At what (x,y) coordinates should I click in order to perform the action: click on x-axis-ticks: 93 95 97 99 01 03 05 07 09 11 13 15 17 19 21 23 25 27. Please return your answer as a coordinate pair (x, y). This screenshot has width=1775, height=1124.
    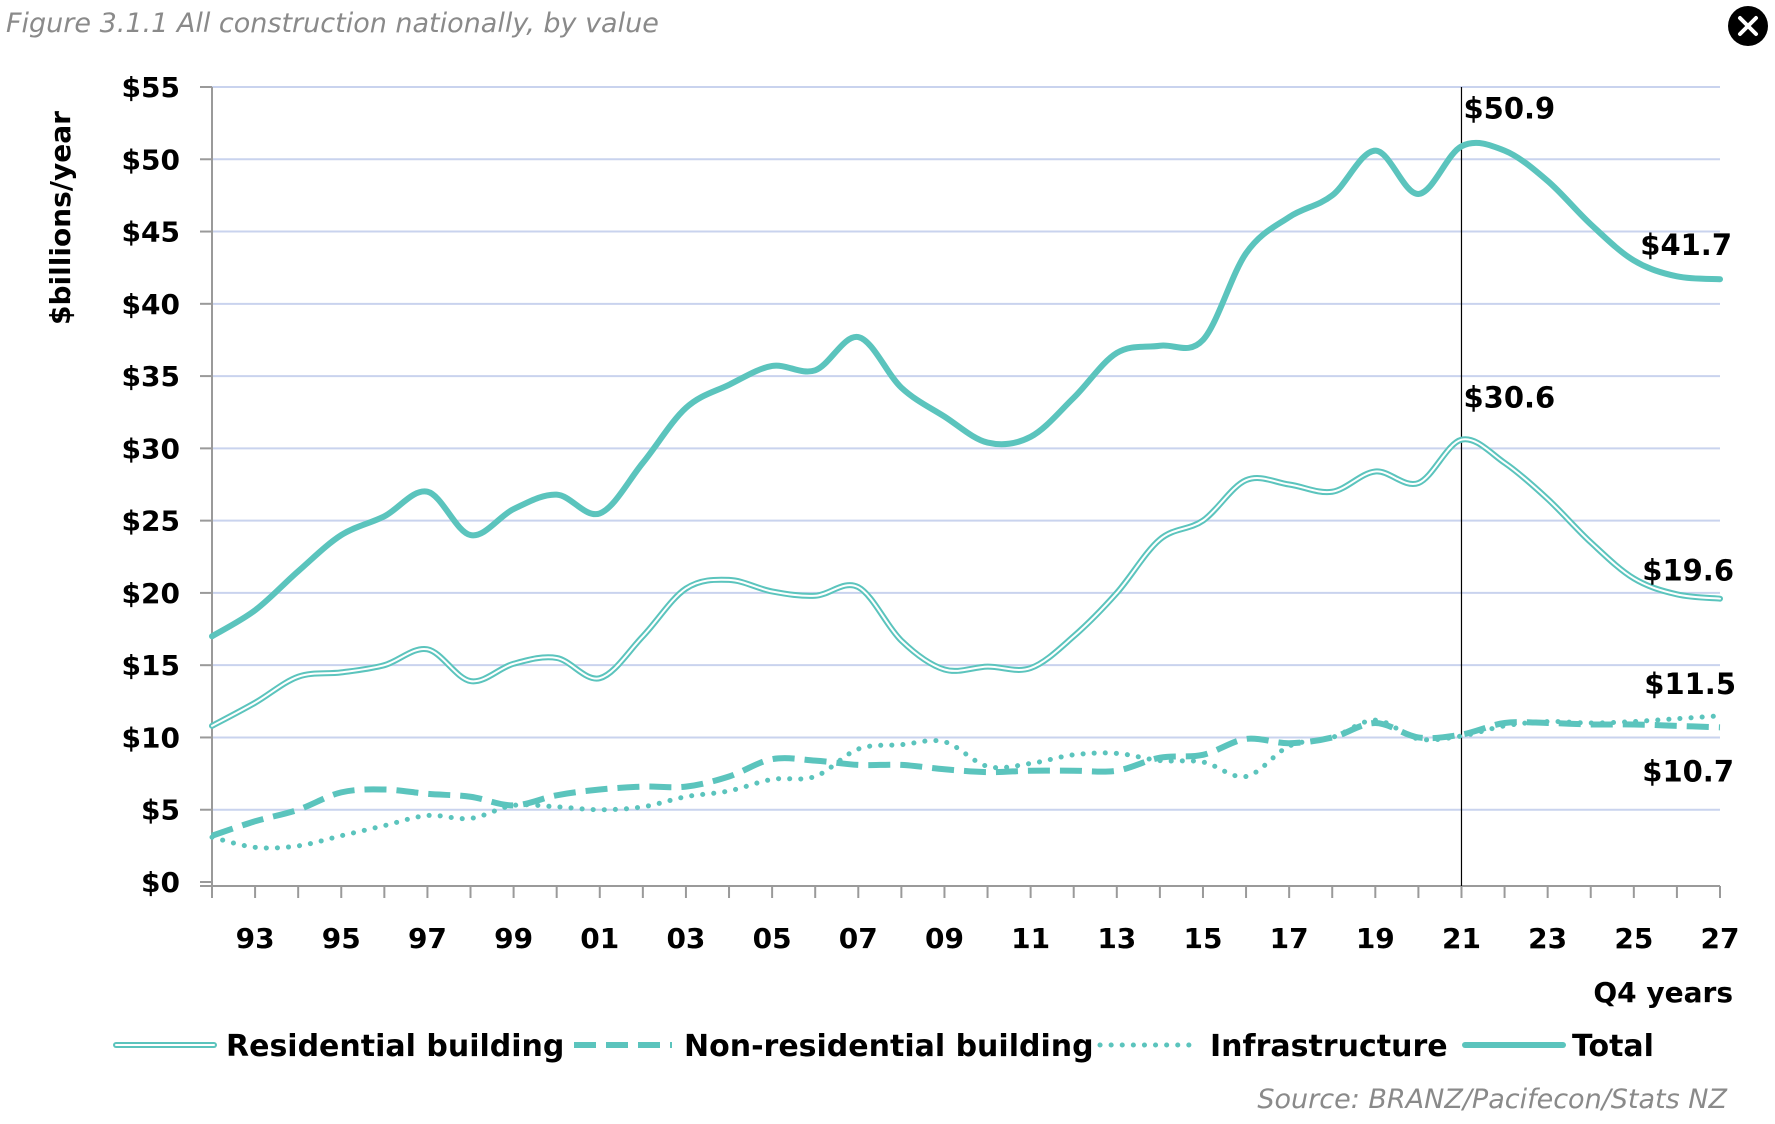
    Looking at the image, I should click on (975, 920).